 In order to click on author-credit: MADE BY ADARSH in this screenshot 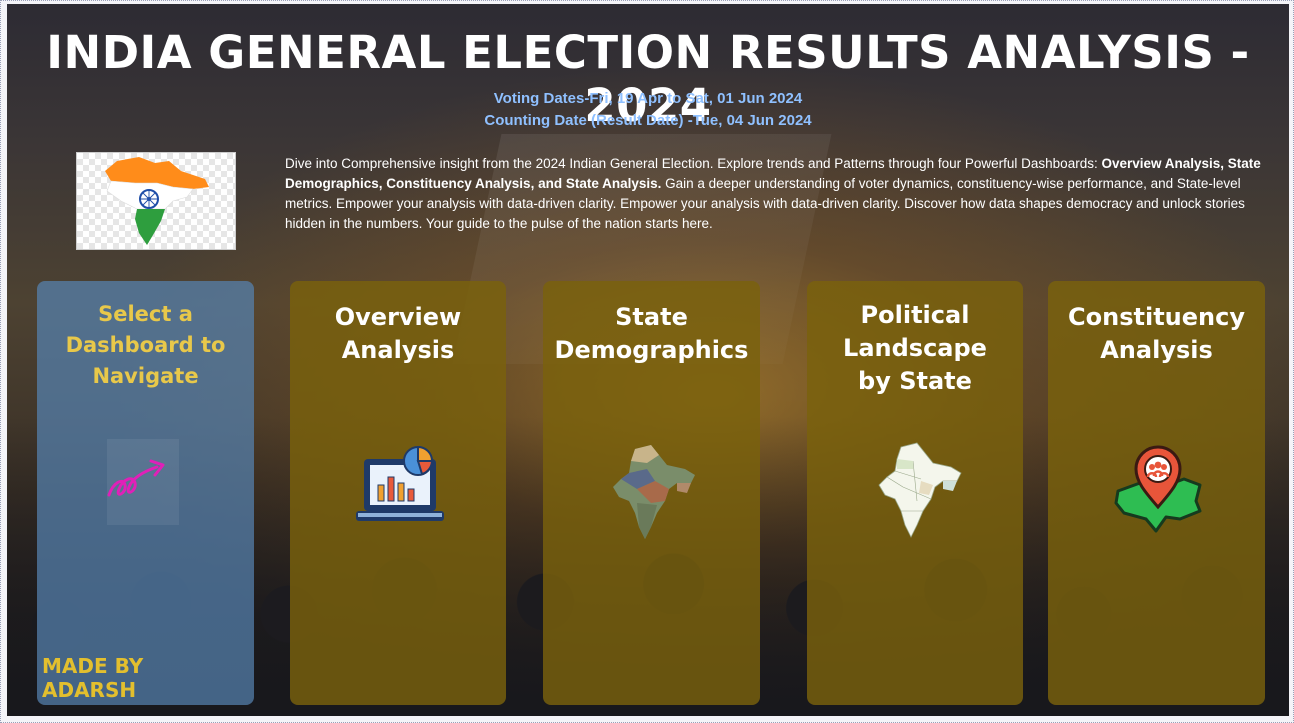, I will do `click(93, 678)`.